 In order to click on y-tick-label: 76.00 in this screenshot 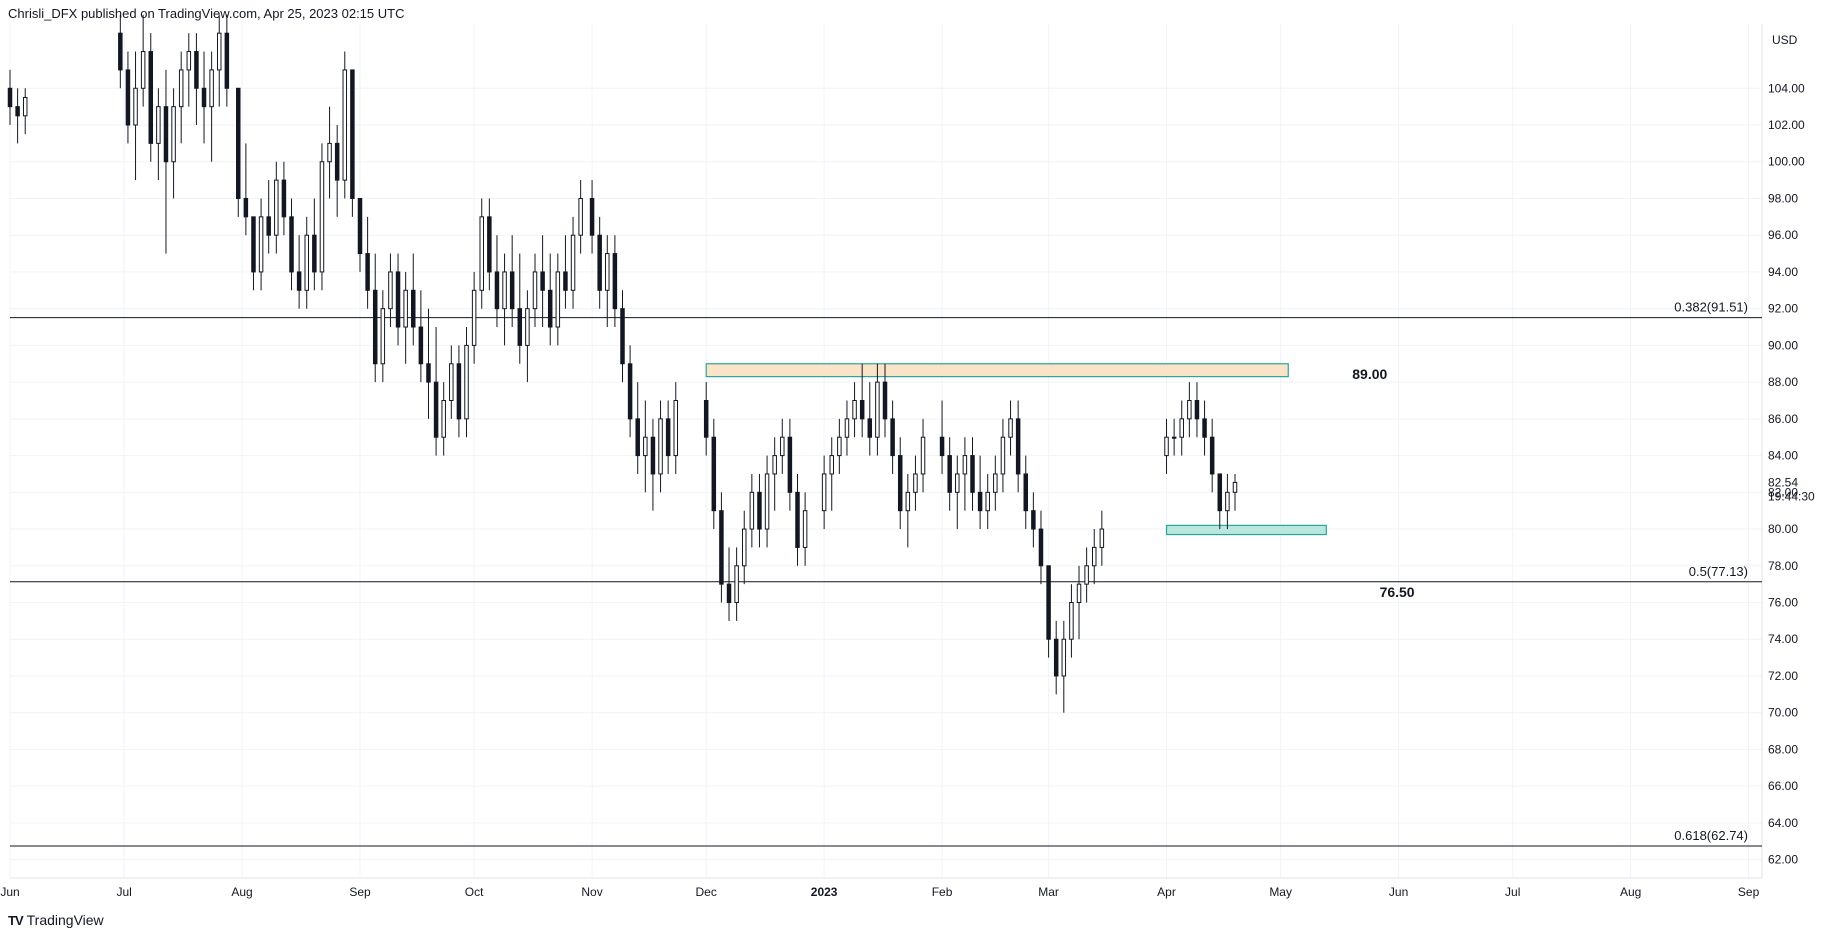, I will do `click(1783, 603)`.